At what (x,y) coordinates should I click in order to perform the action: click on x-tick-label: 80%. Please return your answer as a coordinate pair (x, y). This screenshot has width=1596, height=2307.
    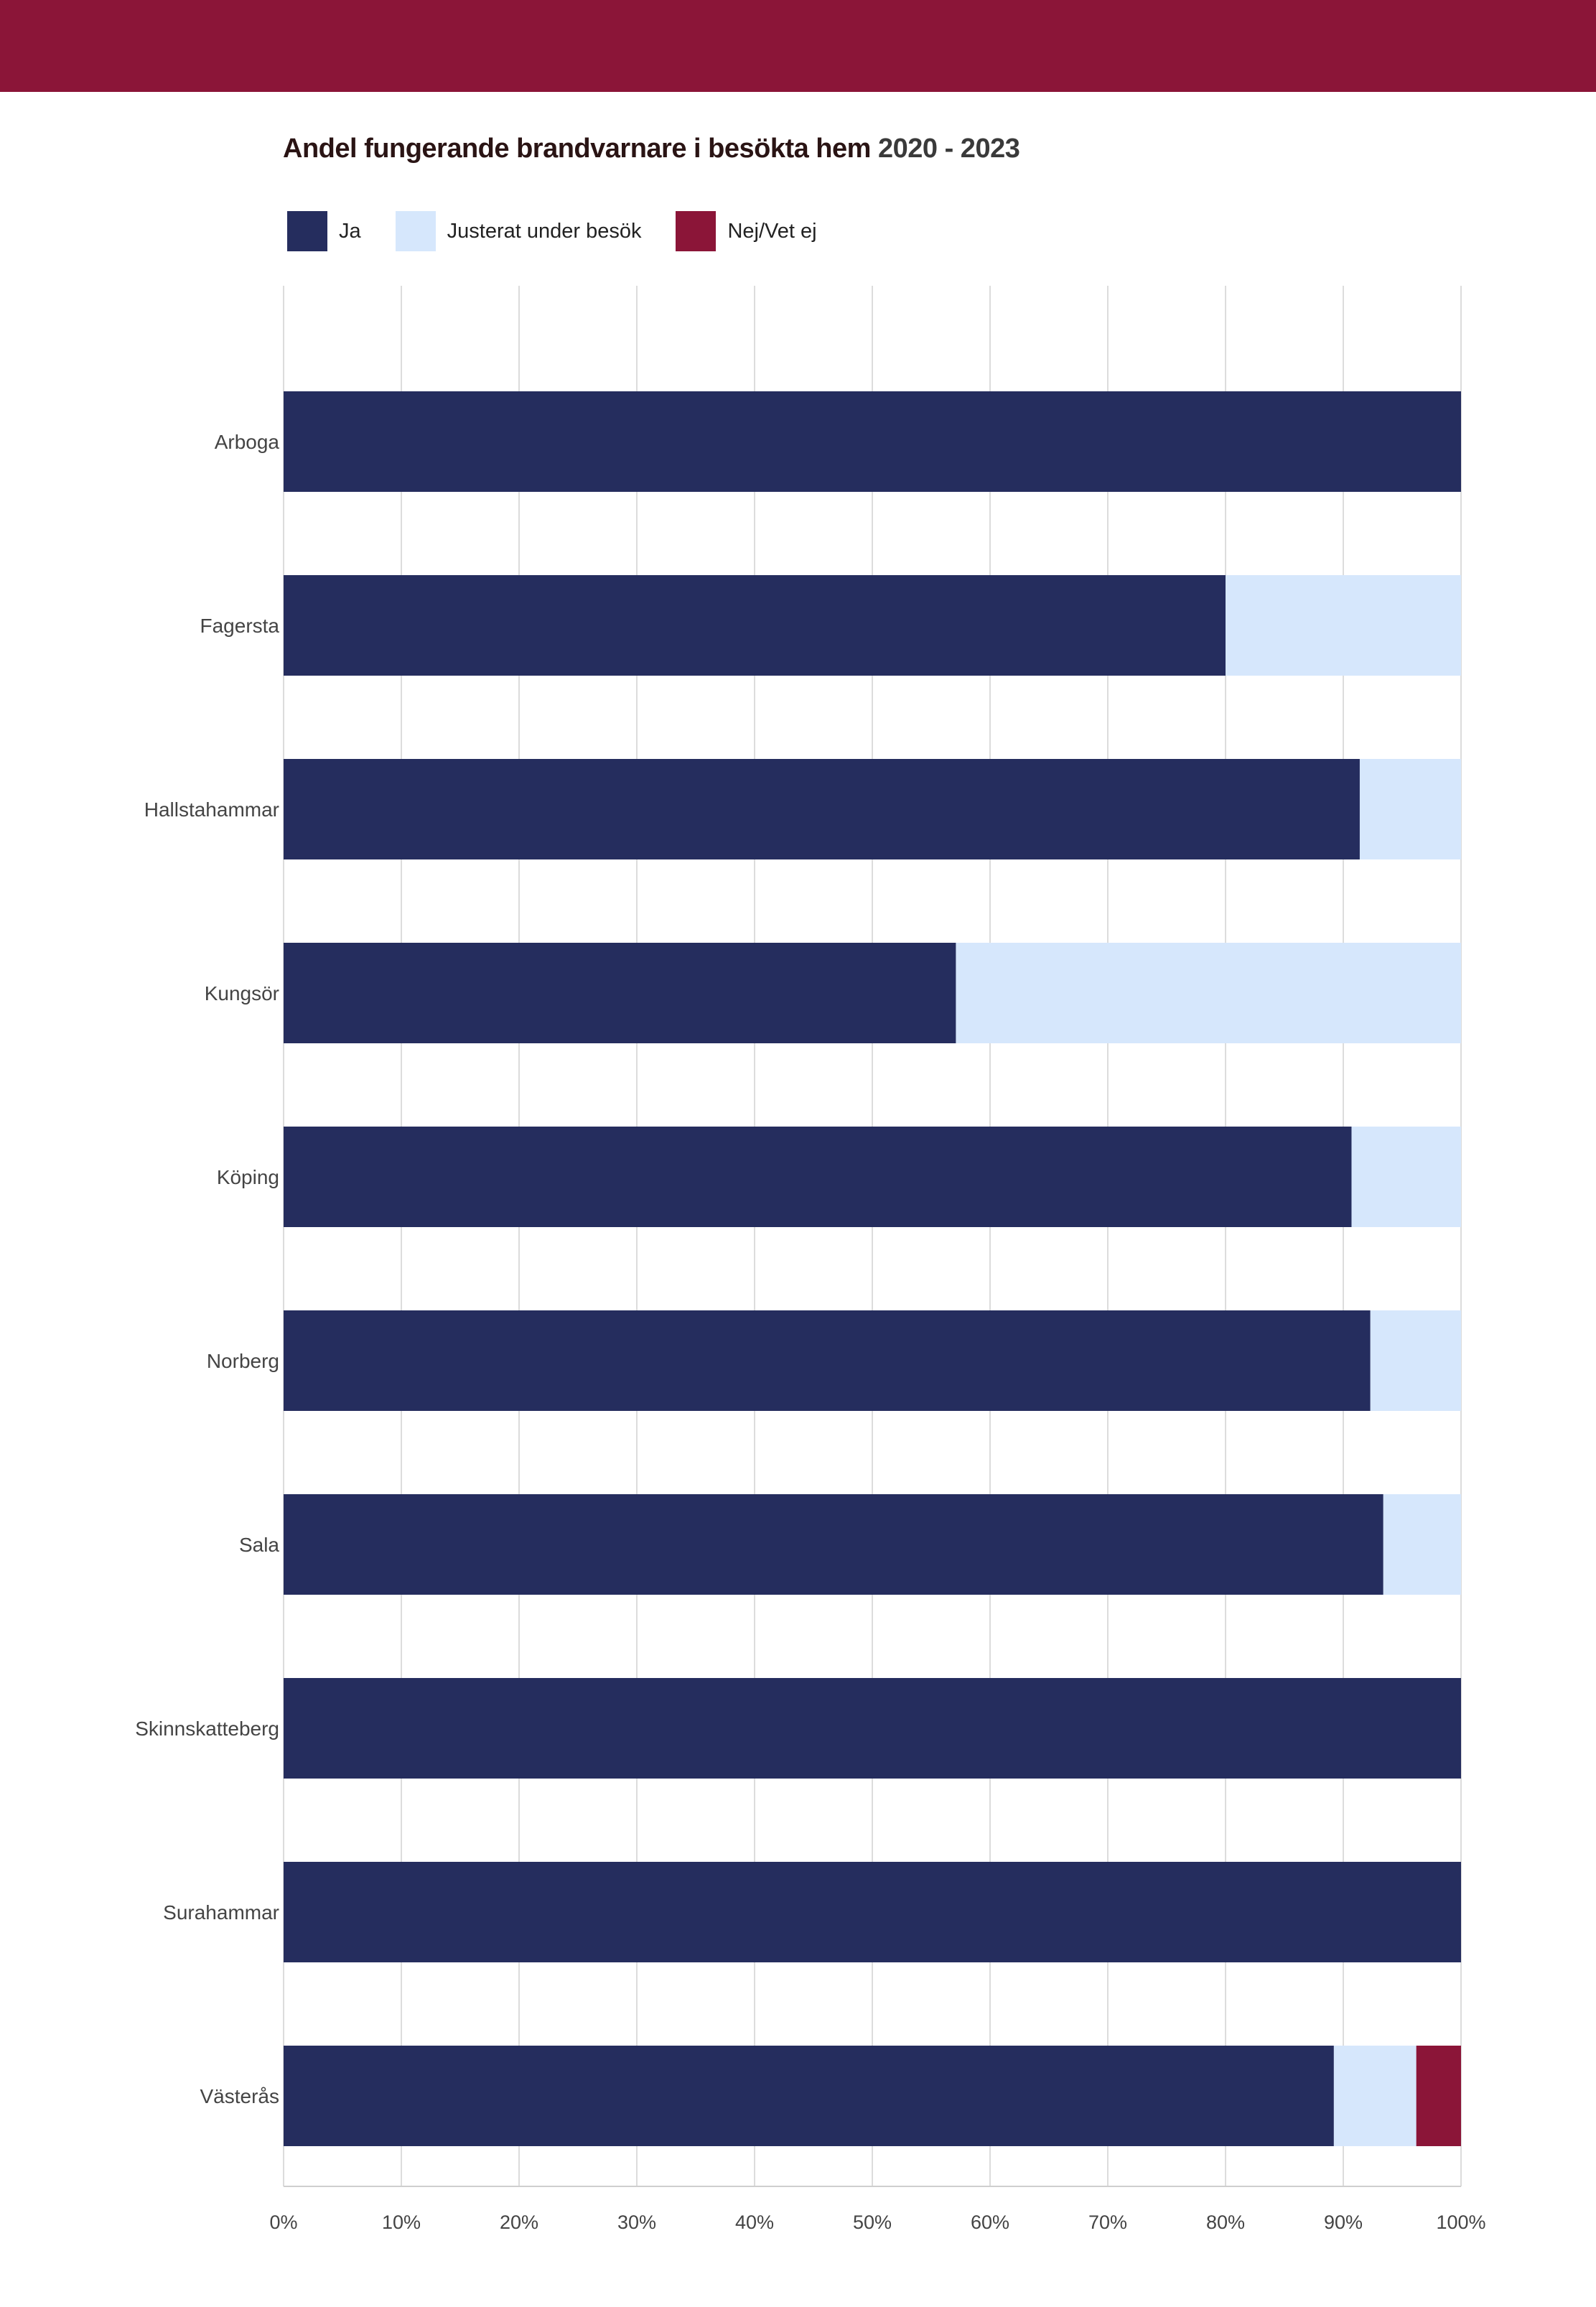
    Looking at the image, I should click on (1225, 2222).